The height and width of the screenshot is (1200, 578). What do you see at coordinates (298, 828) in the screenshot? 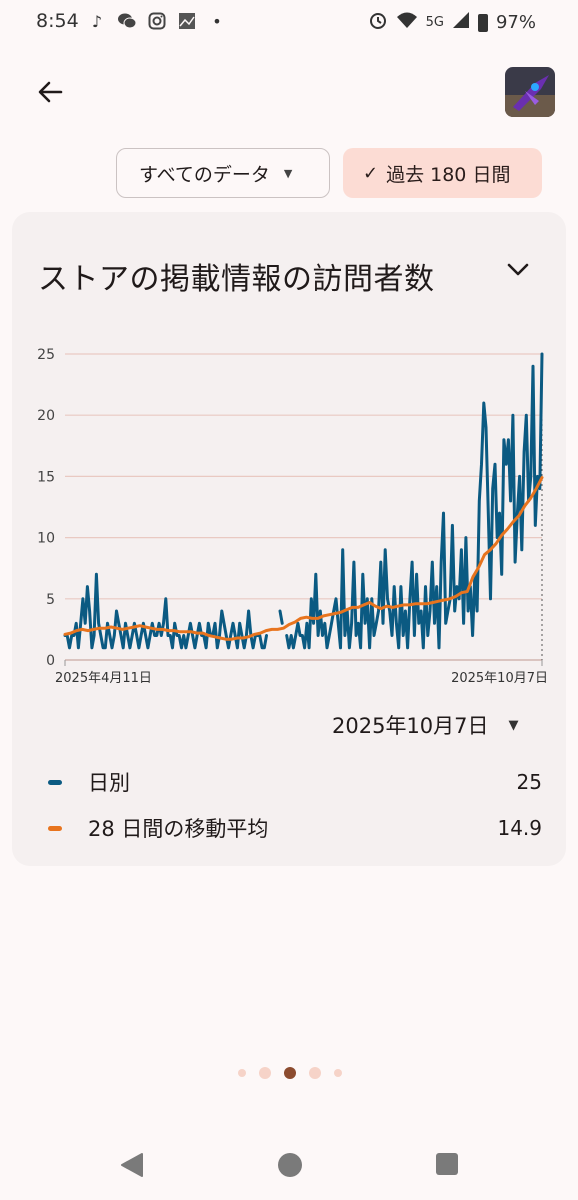
I see `legend-item-average: 28 日間の移動平均 14.9` at bounding box center [298, 828].